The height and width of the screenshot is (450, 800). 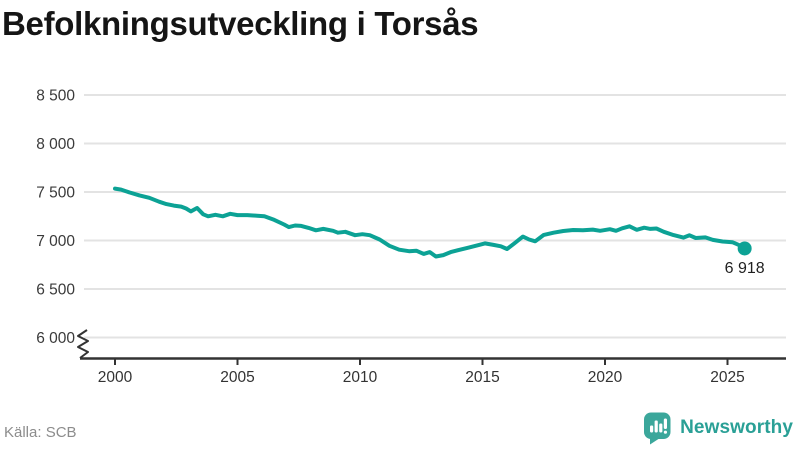 I want to click on axis-break-icon, so click(x=83, y=344).